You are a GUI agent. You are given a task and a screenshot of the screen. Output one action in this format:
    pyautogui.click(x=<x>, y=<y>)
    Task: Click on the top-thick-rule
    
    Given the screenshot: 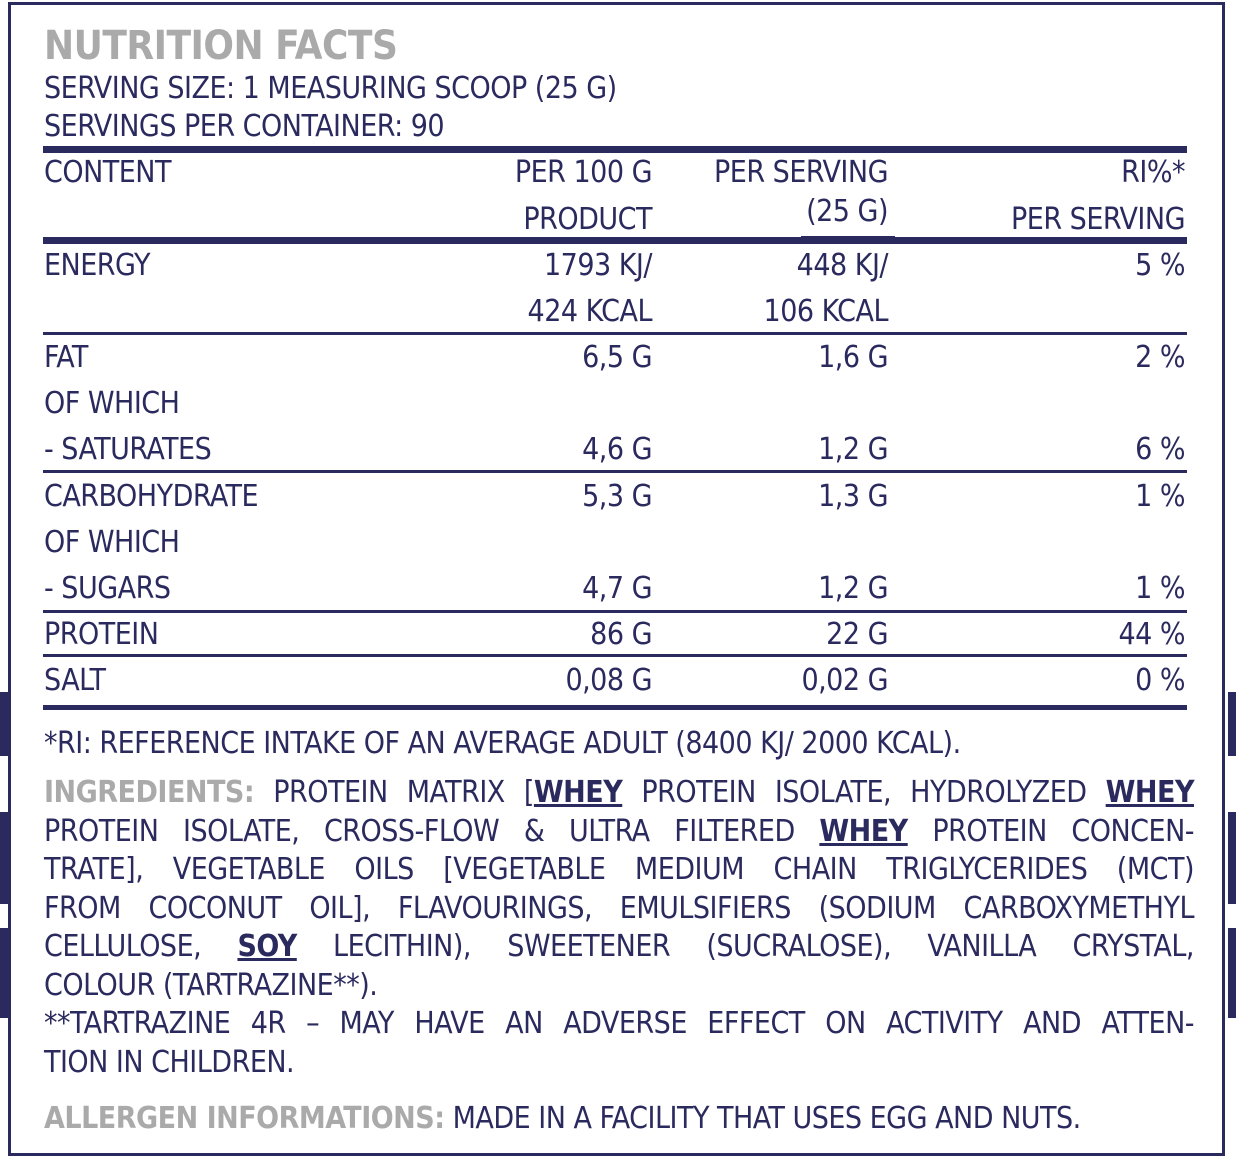 What is the action you would take?
    pyautogui.click(x=615, y=149)
    